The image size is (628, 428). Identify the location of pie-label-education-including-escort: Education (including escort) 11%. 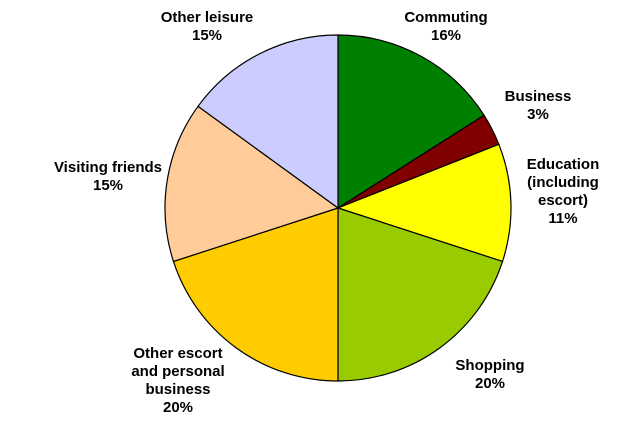
(563, 191).